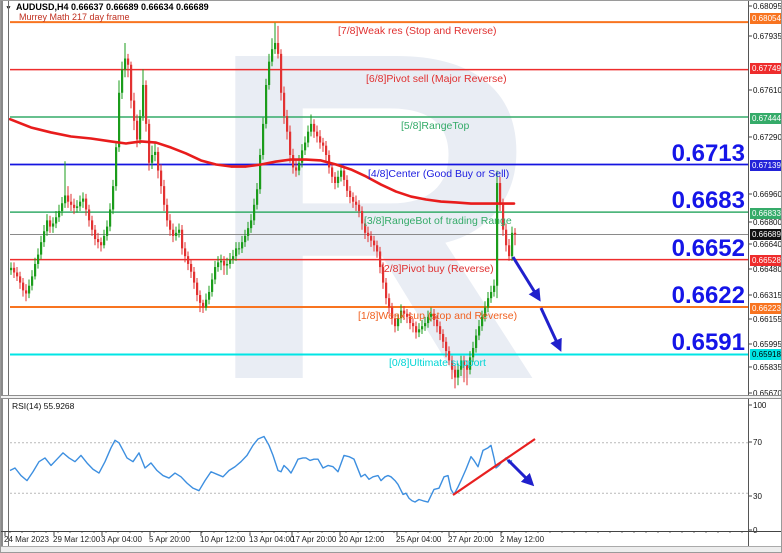 The image size is (782, 553). I want to click on time-axis-line, so click(391, 531).